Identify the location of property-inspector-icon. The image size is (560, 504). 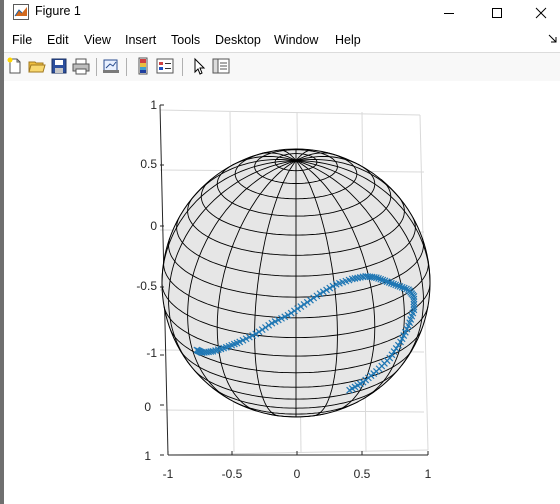
(221, 66).